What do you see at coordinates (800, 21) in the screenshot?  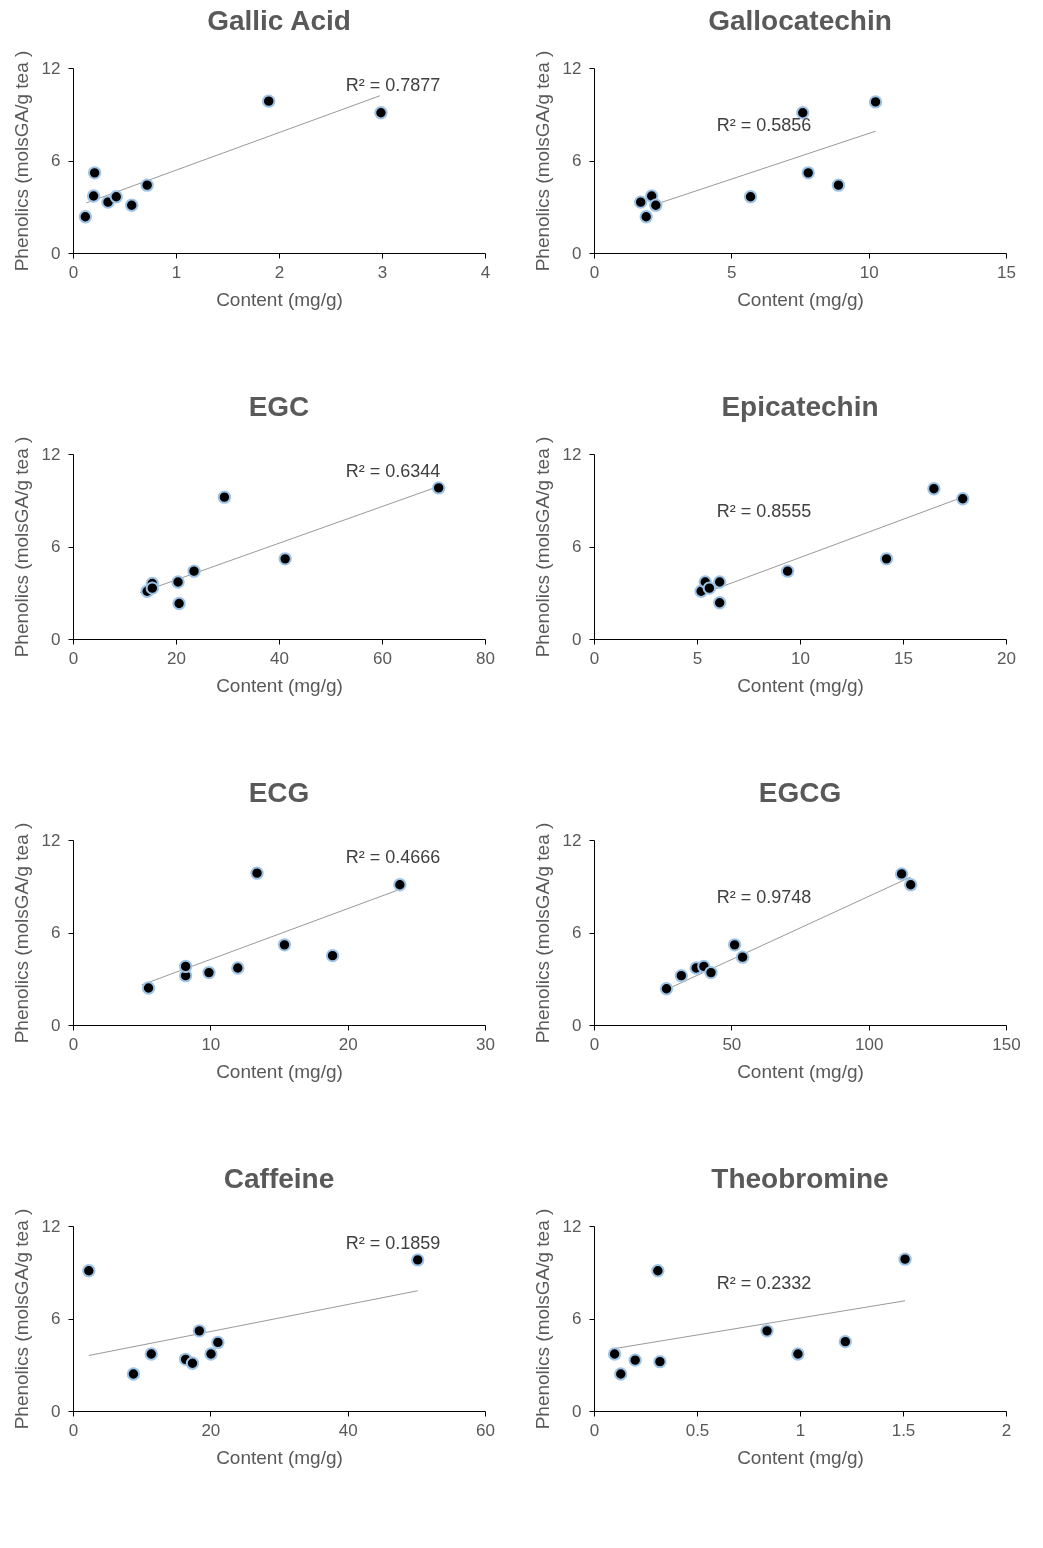 I see `chart-title: Gallocatechin` at bounding box center [800, 21].